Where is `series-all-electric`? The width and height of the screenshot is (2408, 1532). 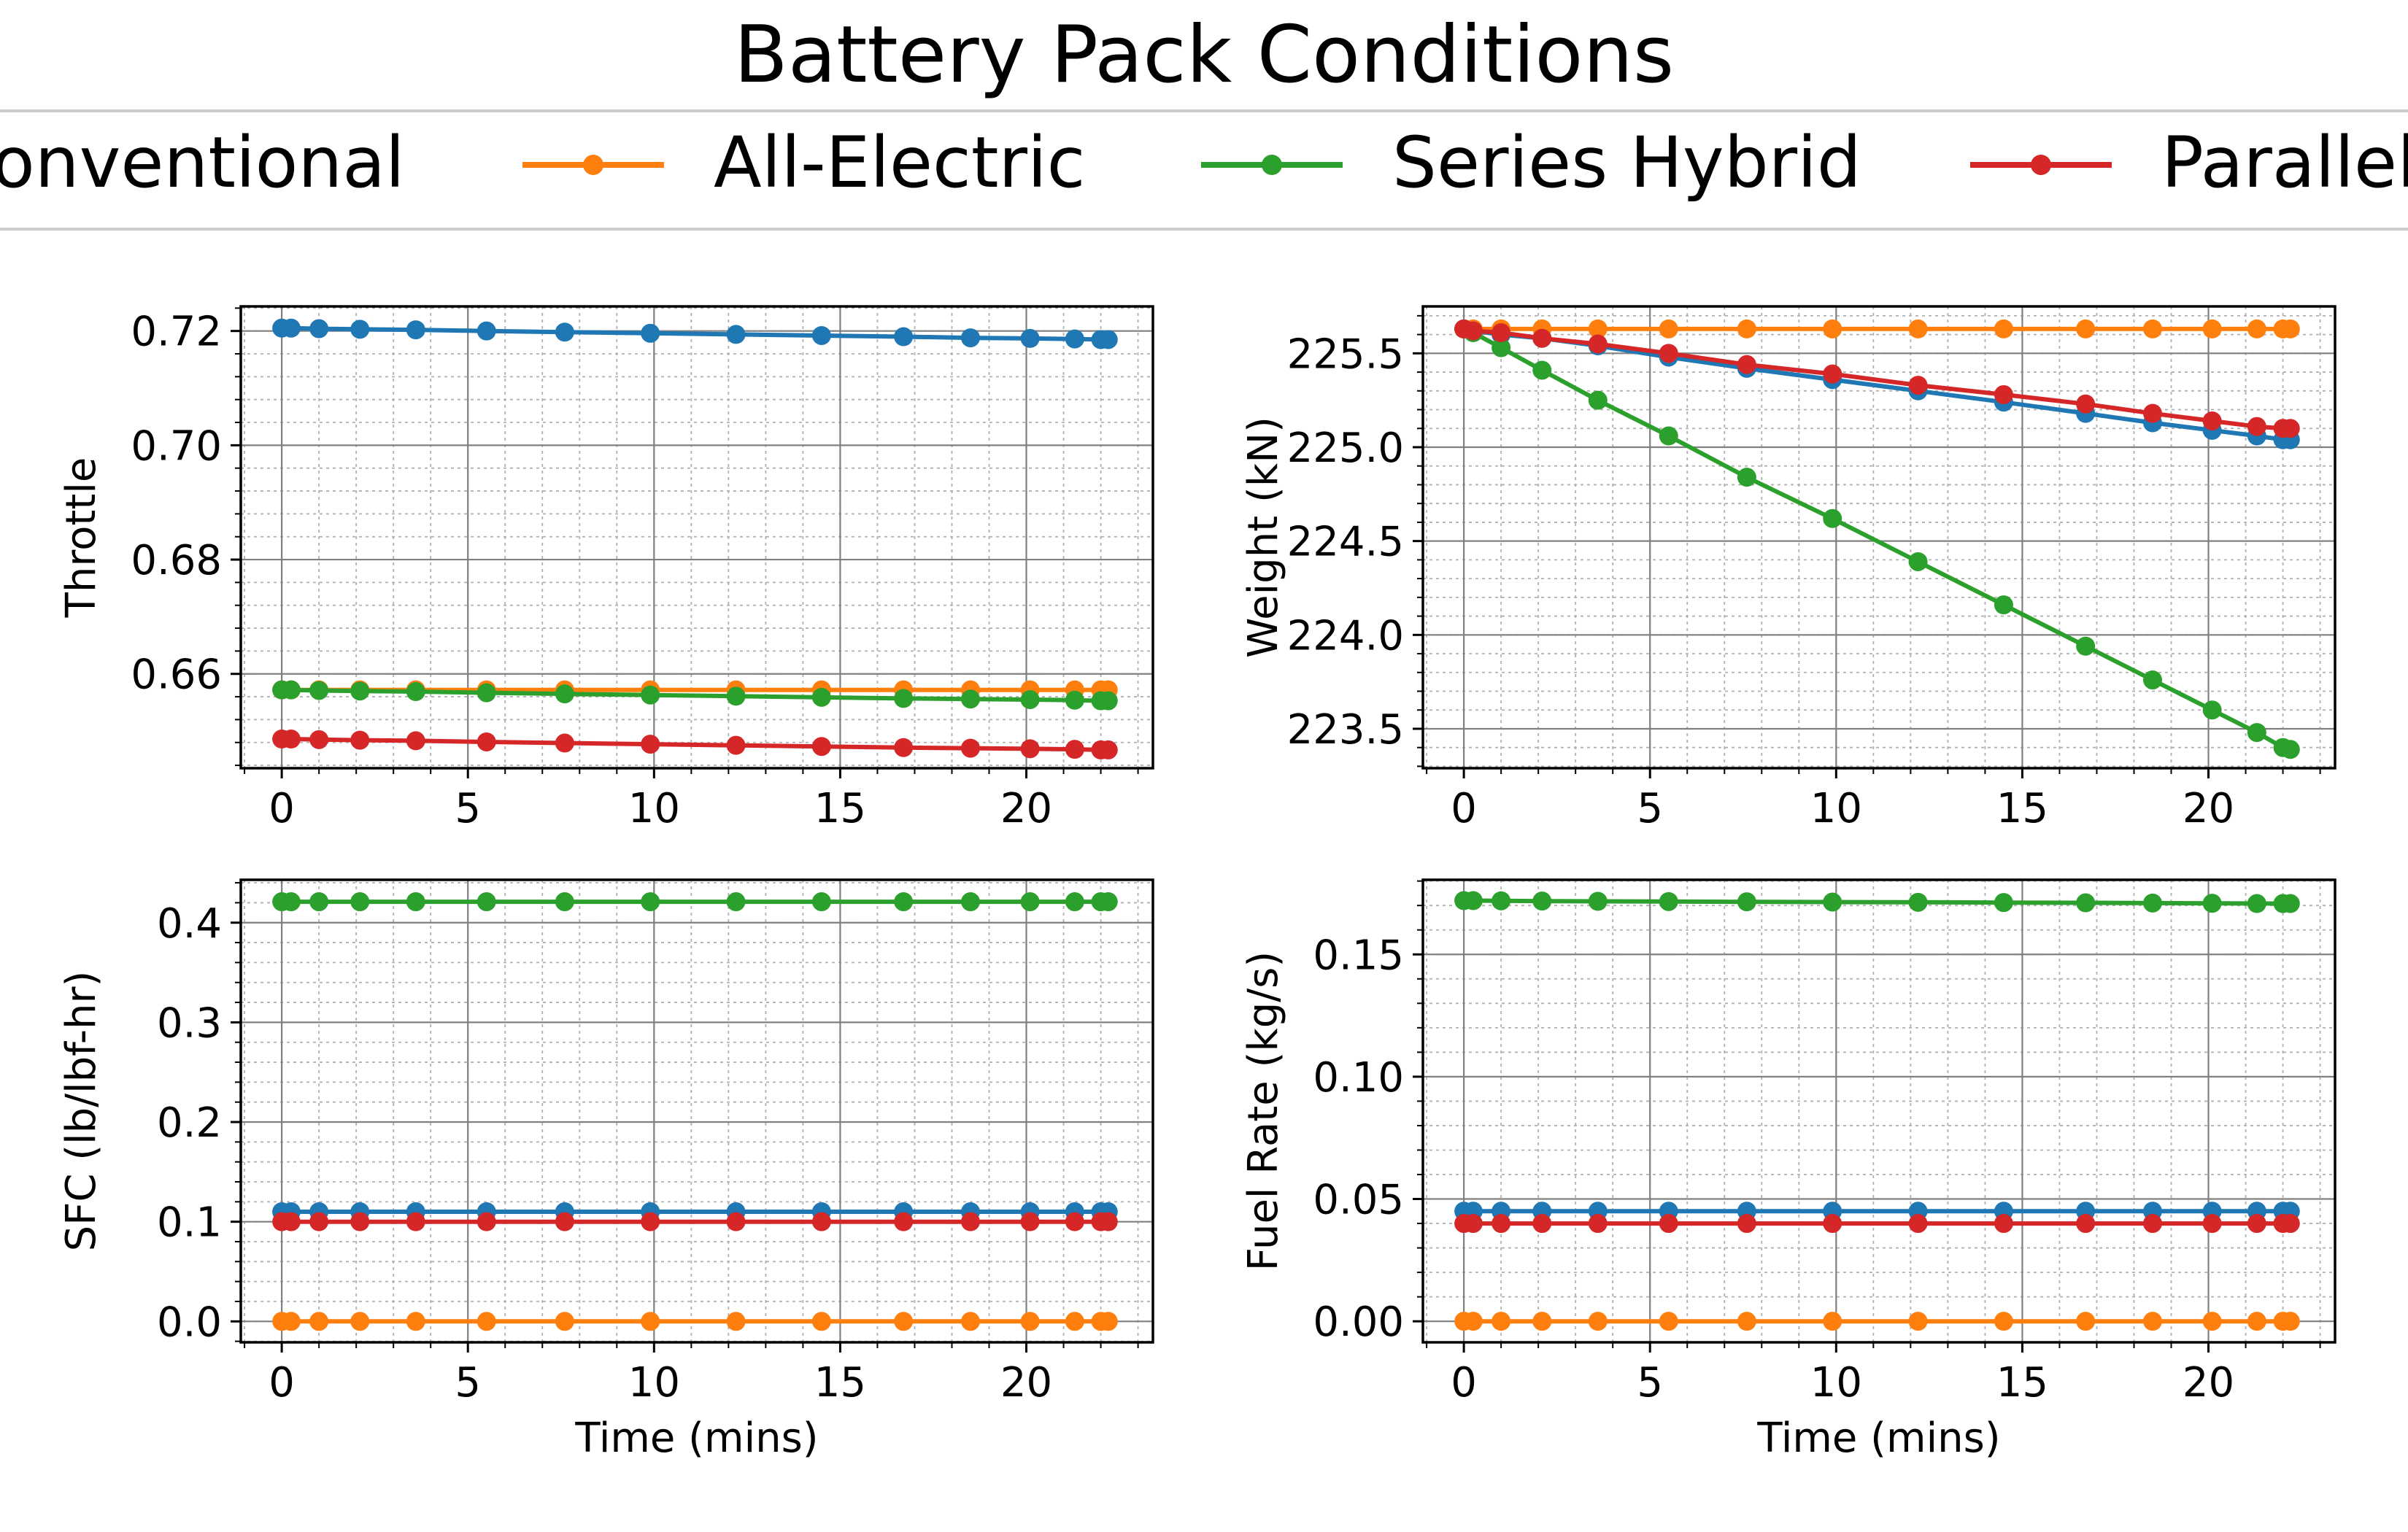 series-all-electric is located at coordinates (695, 1322).